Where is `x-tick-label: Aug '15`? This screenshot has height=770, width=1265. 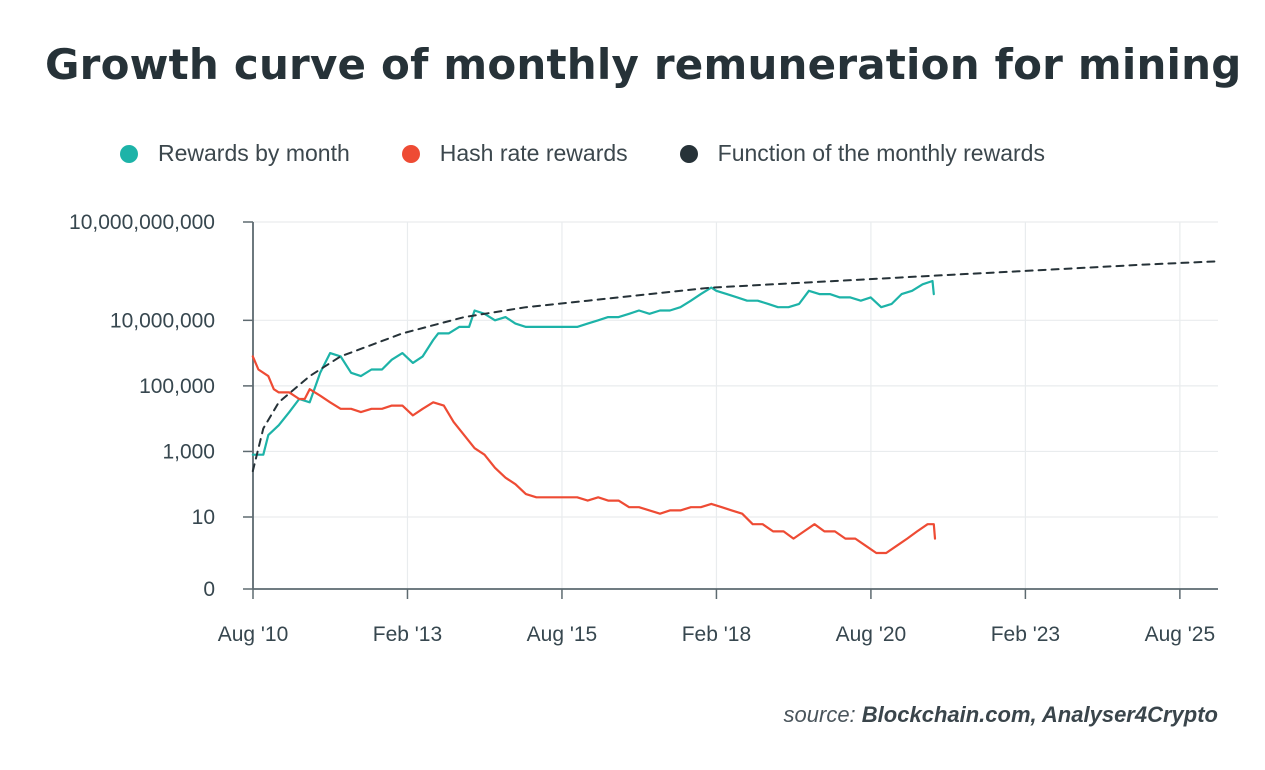
x-tick-label: Aug '15 is located at coordinates (562, 634).